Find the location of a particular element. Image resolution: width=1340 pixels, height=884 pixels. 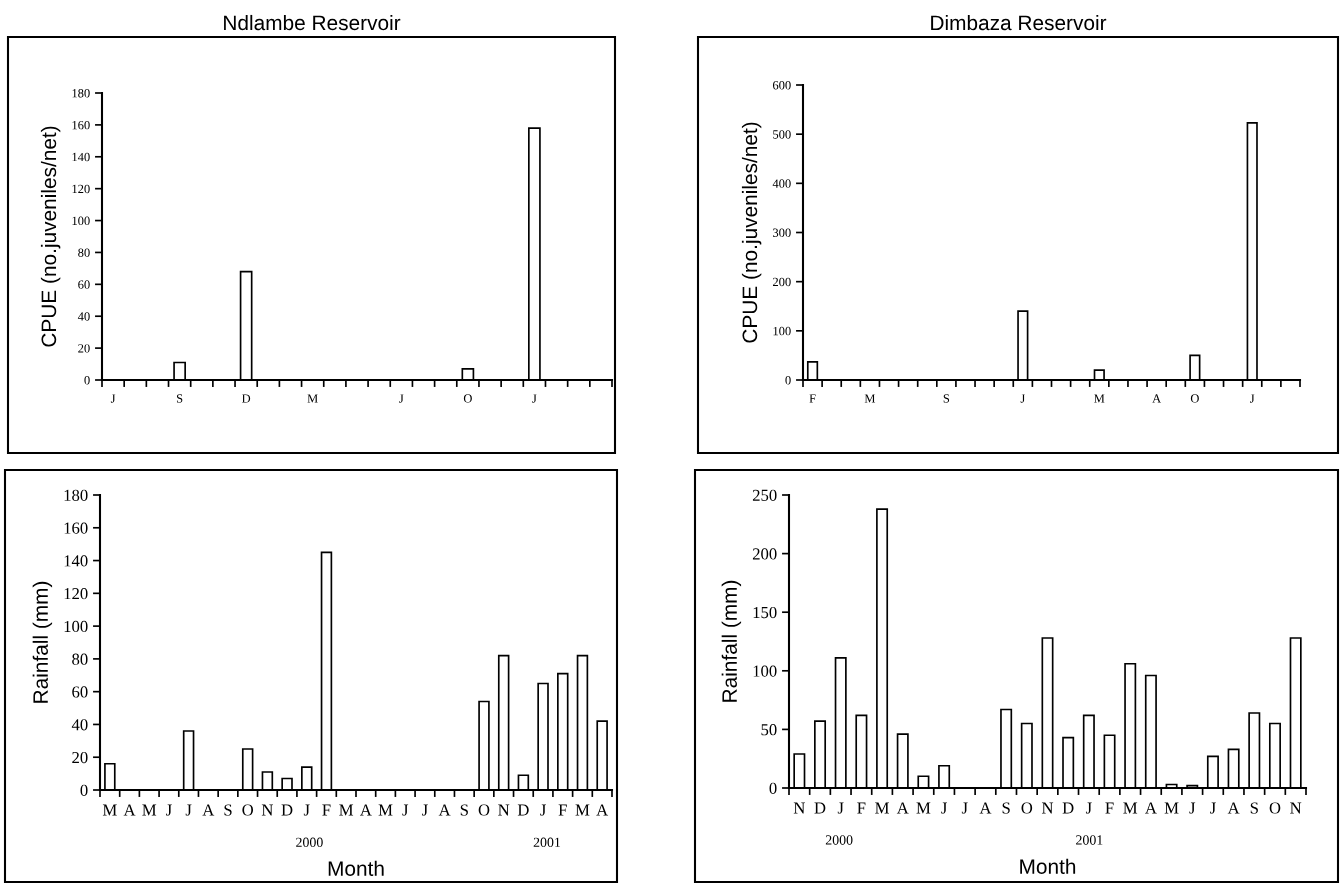

y-tick-label: 600 is located at coordinates (781, 85).